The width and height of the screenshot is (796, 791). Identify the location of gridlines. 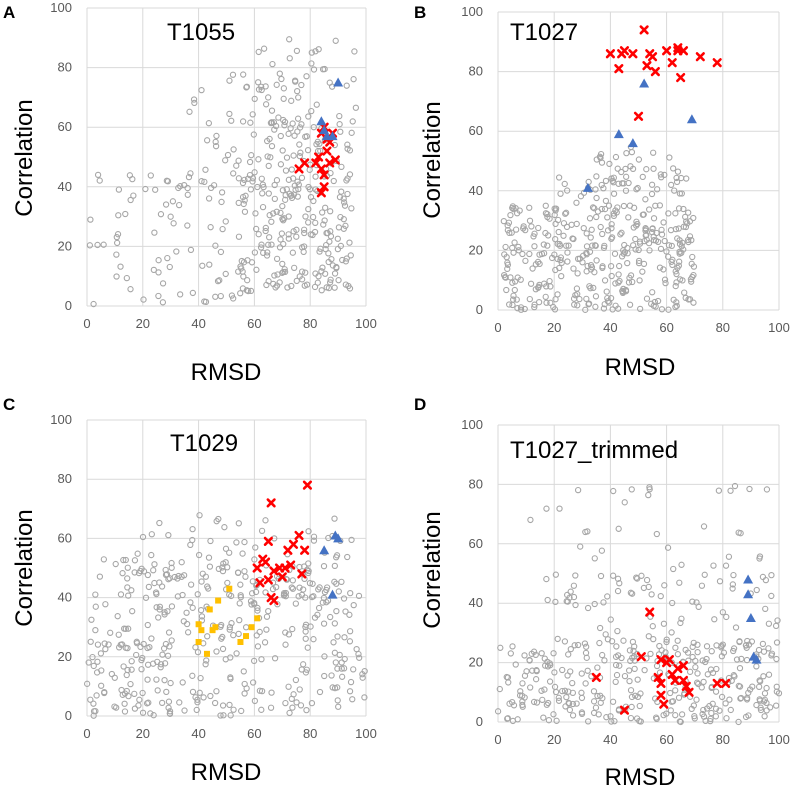
(226, 568).